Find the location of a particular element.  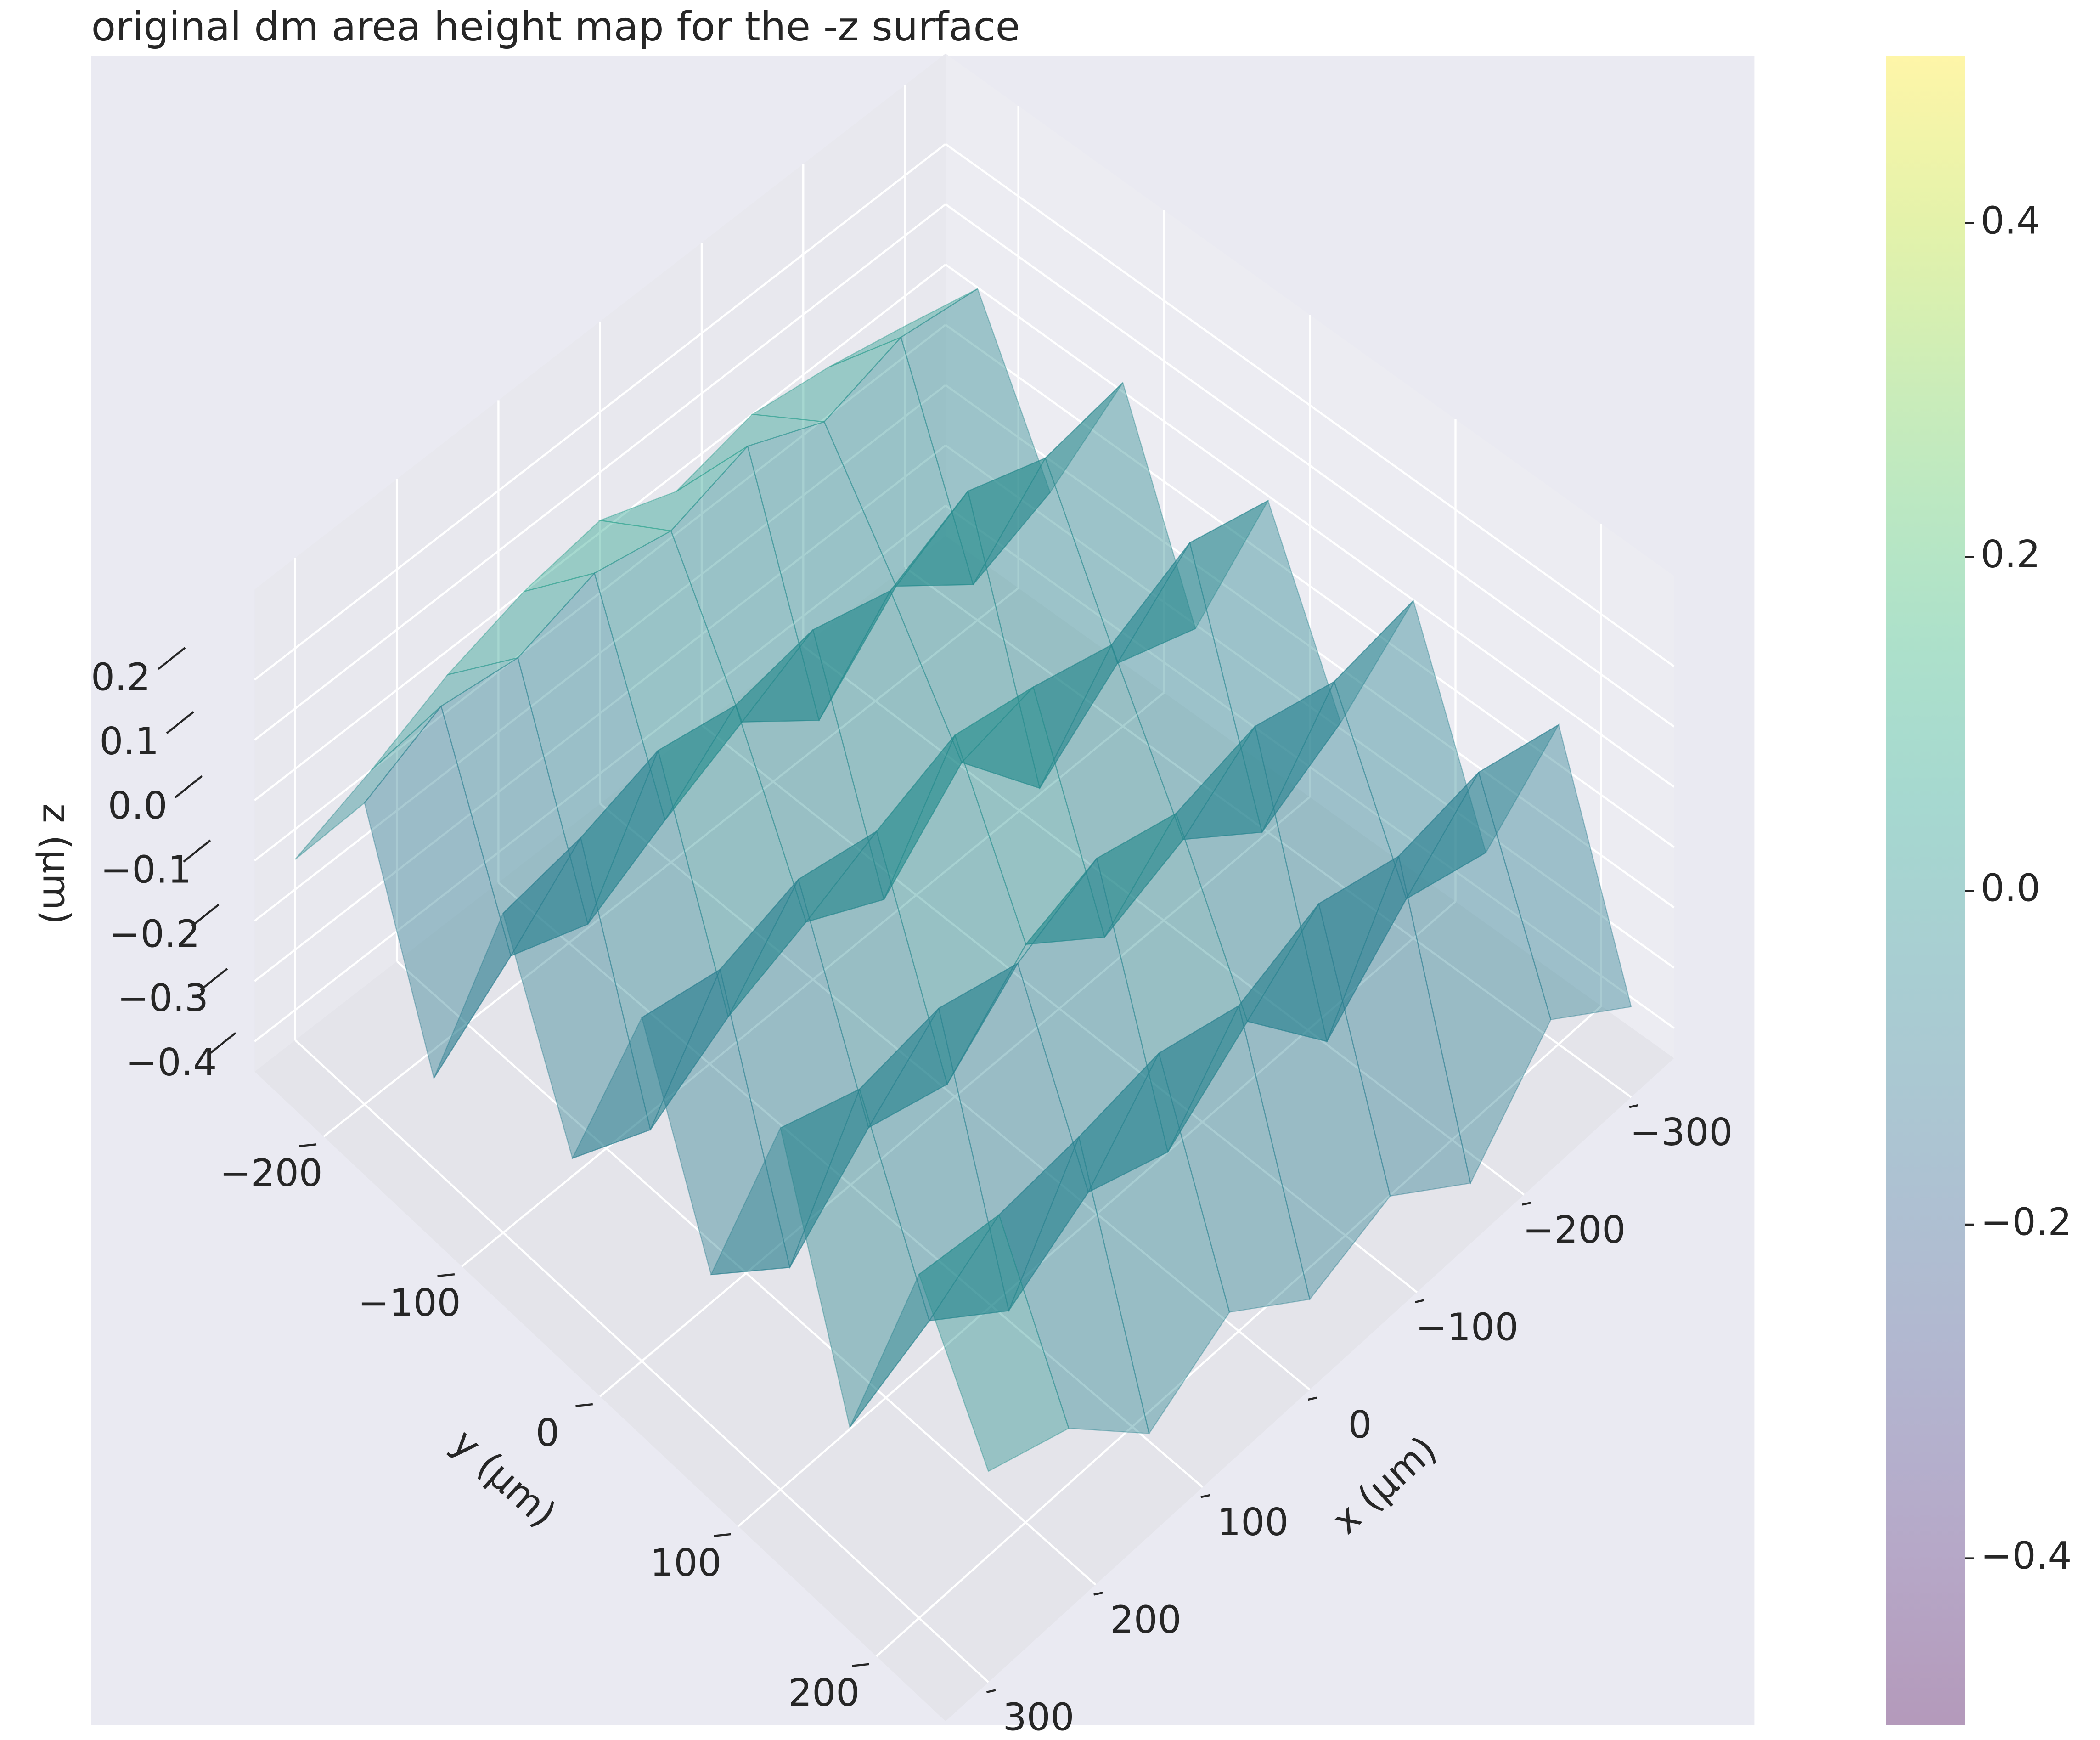

y-tick-label: 200 is located at coordinates (824, 1693).